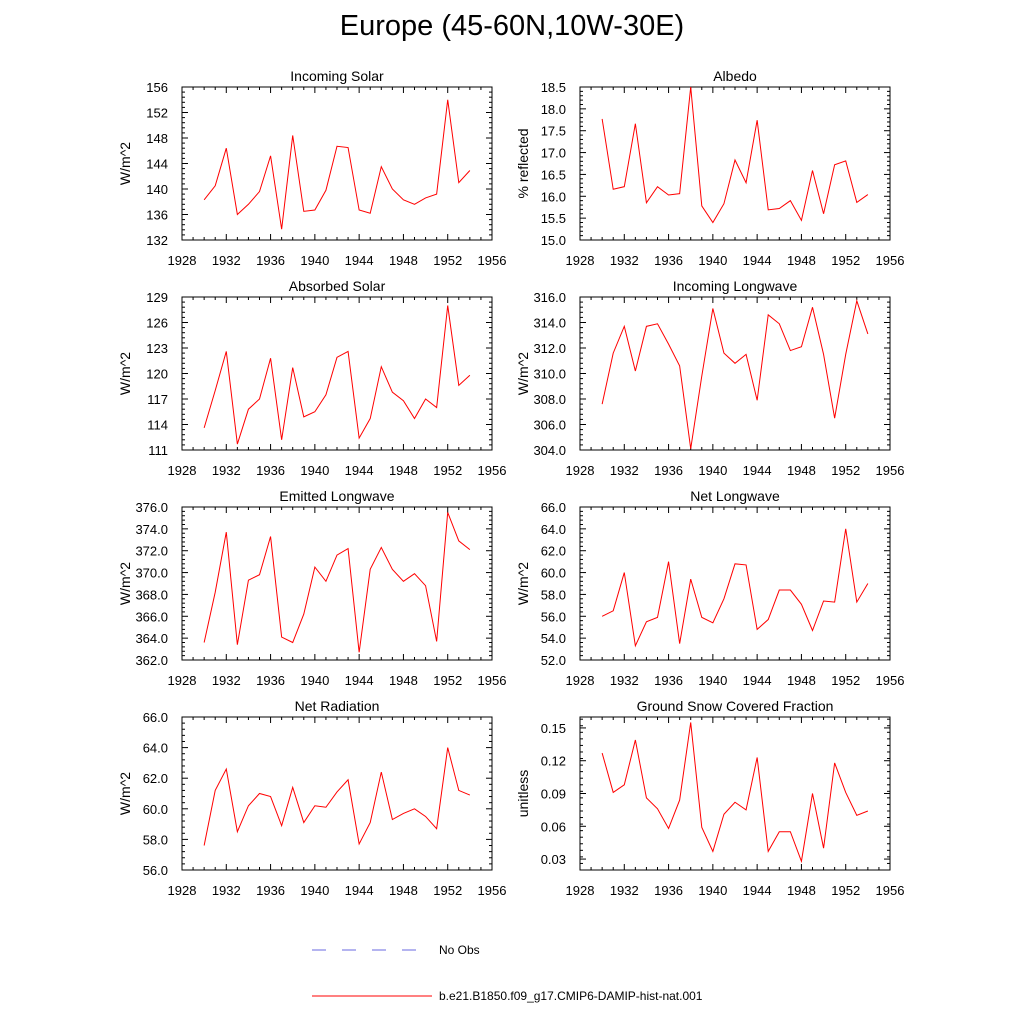 The image size is (1024, 1024). Describe the element at coordinates (890, 890) in the screenshot. I see `panel-ground-snow-covered-fraction-xtick-label: 1956` at that location.